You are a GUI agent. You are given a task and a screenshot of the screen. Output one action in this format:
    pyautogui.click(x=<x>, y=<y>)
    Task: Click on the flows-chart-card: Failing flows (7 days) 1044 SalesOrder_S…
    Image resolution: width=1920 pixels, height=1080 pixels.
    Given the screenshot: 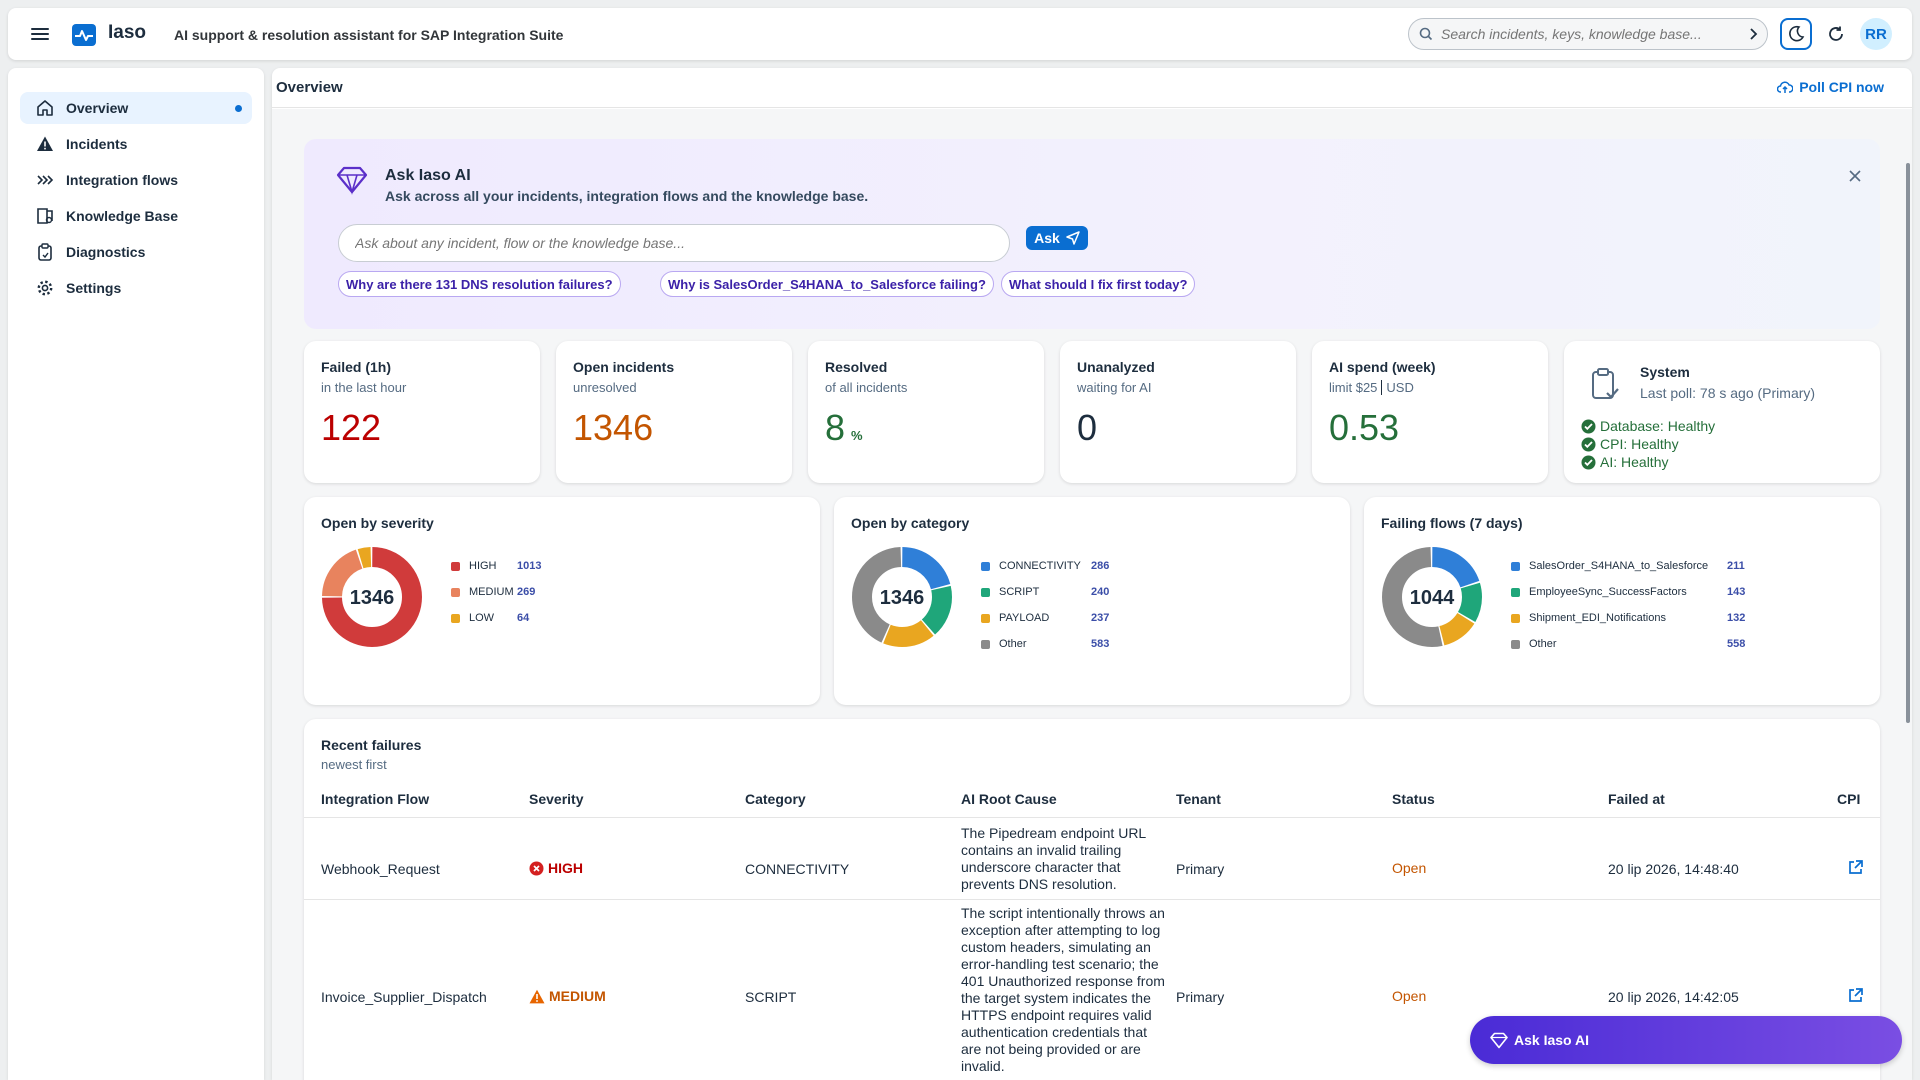 What is the action you would take?
    pyautogui.click(x=1622, y=601)
    